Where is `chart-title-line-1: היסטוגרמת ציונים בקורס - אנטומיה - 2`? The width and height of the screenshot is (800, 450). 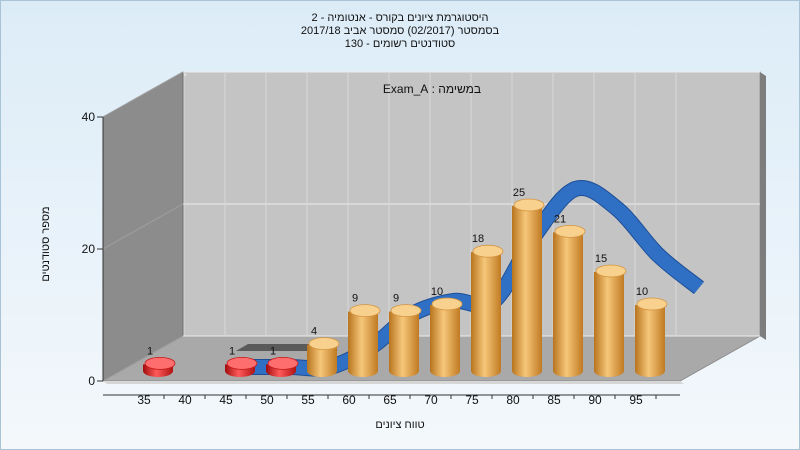
chart-title-line-1: היסטוגרמת ציונים בקורס - אנטומיה - 2 is located at coordinates (400, 18).